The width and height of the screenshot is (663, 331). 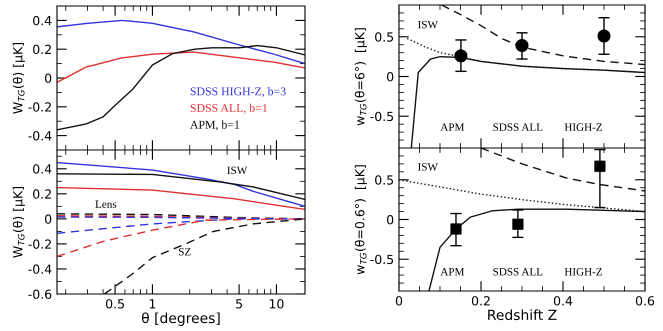 I want to click on x-tick-label: 1, so click(x=153, y=303).